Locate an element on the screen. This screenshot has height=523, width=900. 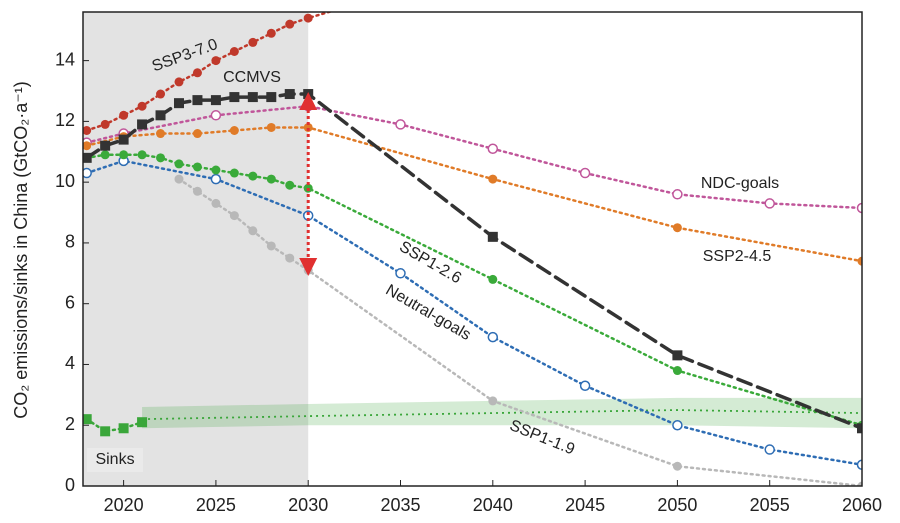
series-label: NDC-goals is located at coordinates (740, 183).